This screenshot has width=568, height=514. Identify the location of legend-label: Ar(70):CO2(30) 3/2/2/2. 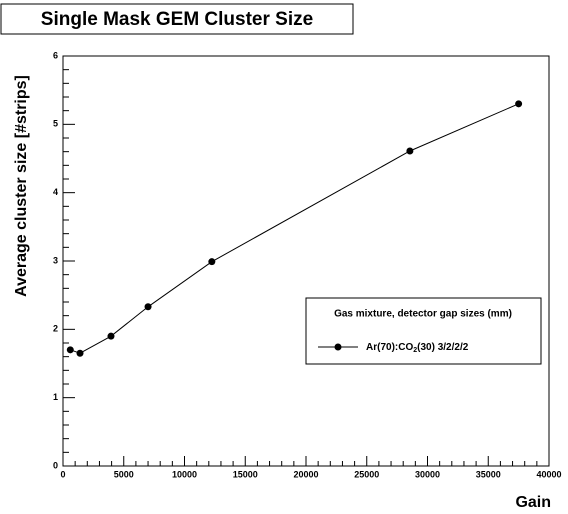
(417, 348).